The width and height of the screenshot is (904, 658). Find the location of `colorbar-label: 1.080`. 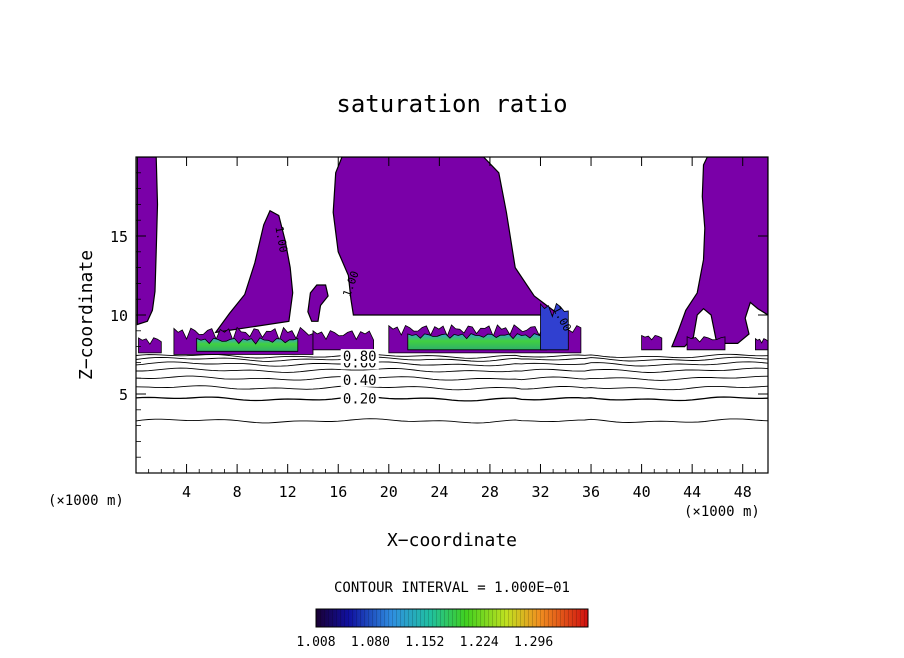

colorbar-label: 1.080 is located at coordinates (370, 642).